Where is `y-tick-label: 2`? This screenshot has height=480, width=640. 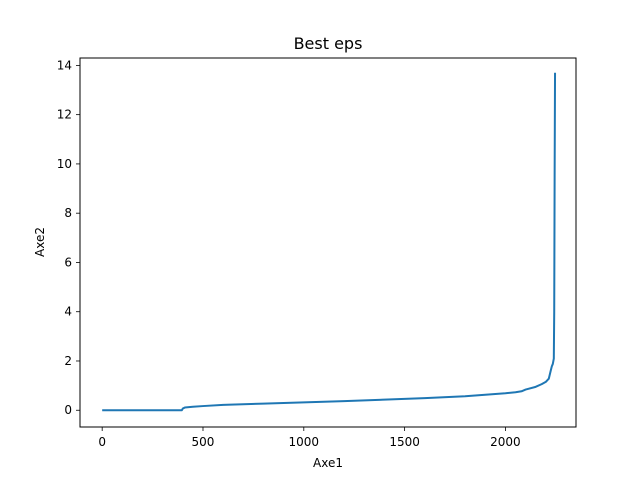
y-tick-label: 2 is located at coordinates (68, 361).